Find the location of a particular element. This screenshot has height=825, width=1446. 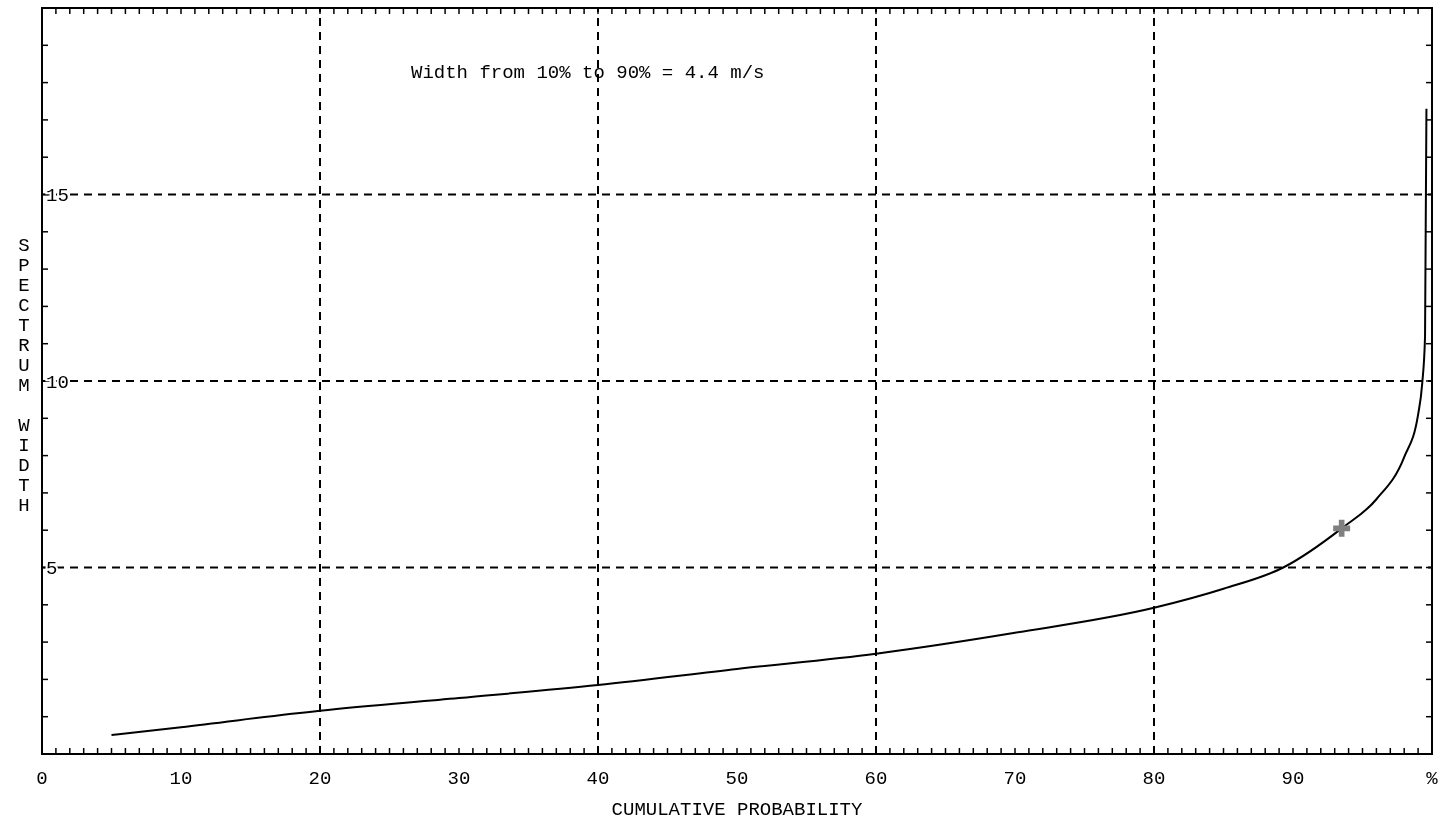

annotation: Width from 10% to 90% = 4.4 m/s is located at coordinates (588, 73).